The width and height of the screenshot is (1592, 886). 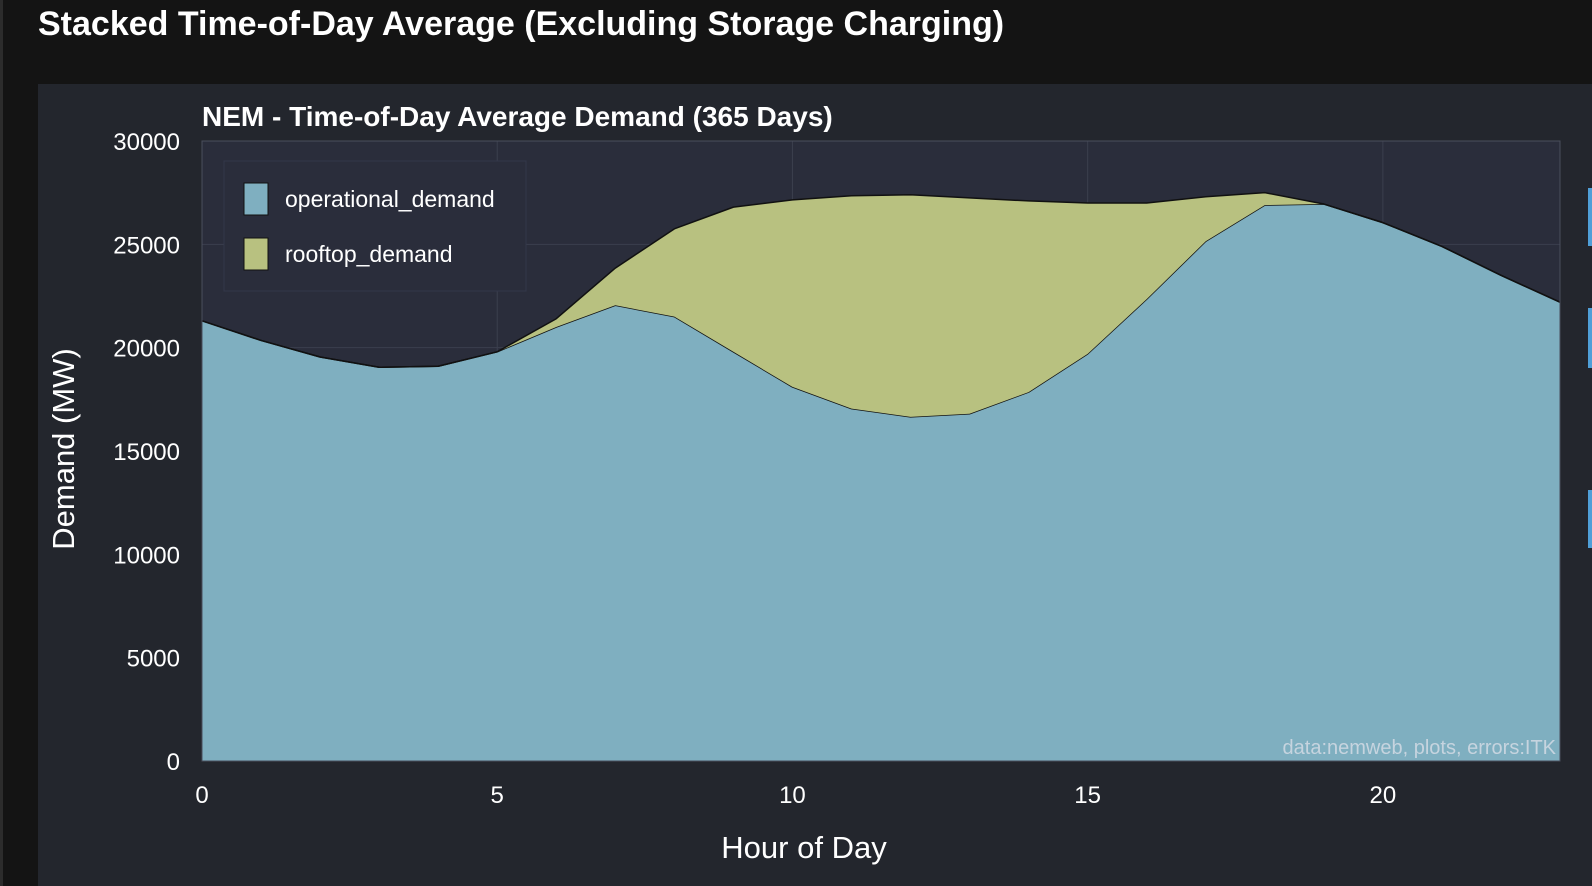 What do you see at coordinates (390, 199) in the screenshot?
I see `legend-label: operational_demand` at bounding box center [390, 199].